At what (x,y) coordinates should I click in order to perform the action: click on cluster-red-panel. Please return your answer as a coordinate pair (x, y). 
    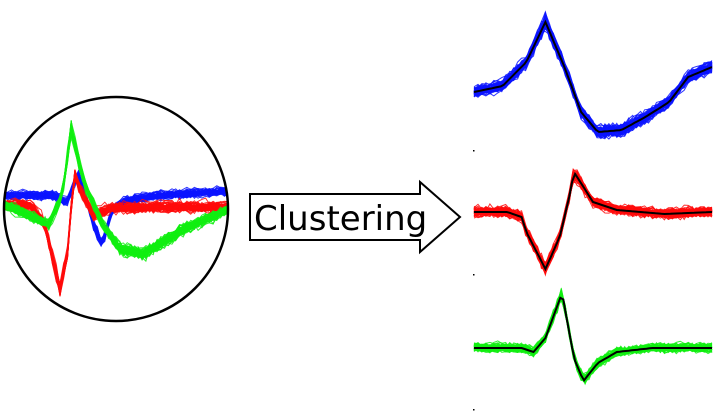
    Looking at the image, I should click on (593, 222).